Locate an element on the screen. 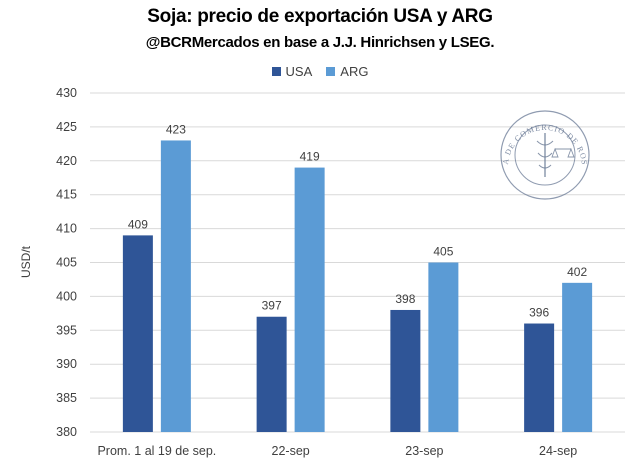 This screenshot has width=640, height=464. y-tick-label: 405 is located at coordinates (66, 263).